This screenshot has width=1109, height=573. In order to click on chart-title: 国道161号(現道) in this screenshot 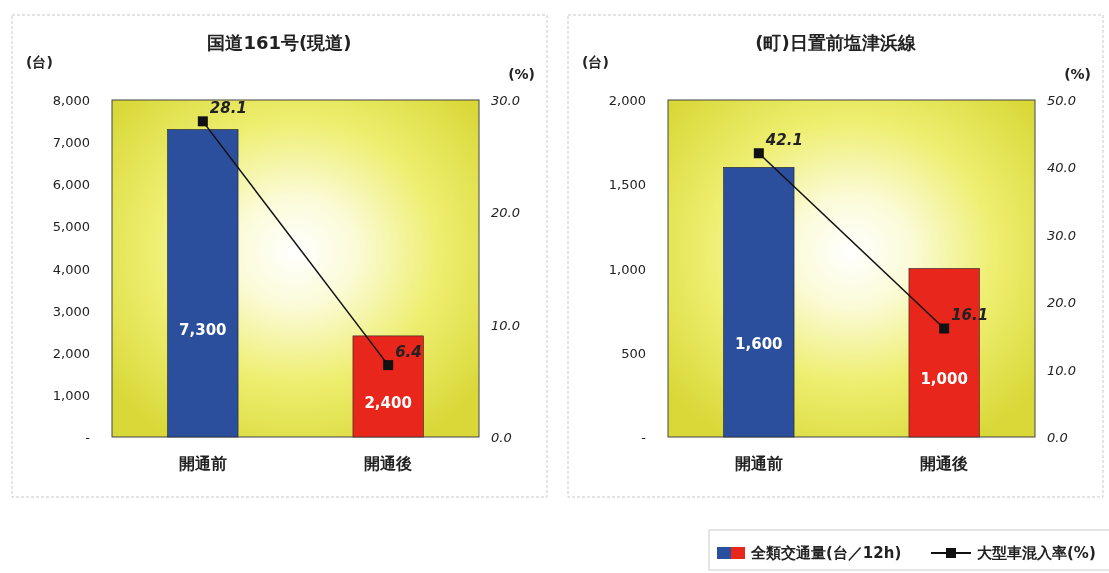, I will do `click(279, 42)`.